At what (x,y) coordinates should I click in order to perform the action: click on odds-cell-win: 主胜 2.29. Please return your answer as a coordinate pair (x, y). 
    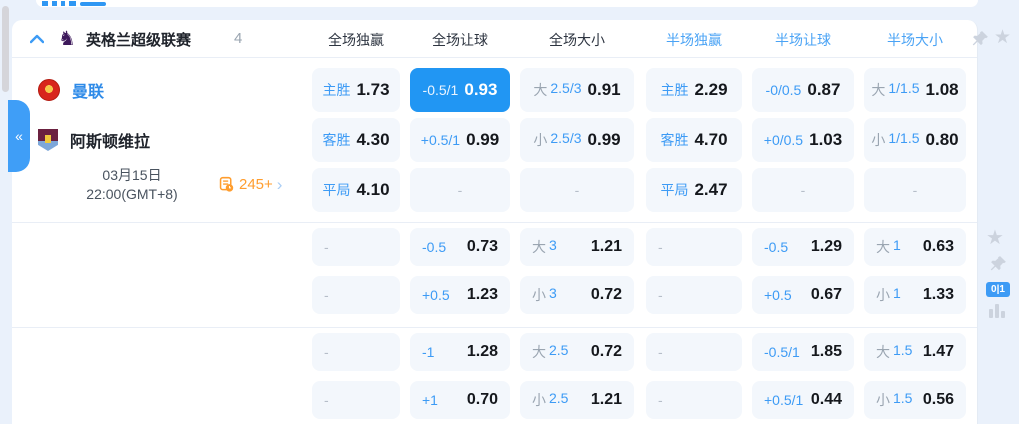
    Looking at the image, I should click on (694, 90).